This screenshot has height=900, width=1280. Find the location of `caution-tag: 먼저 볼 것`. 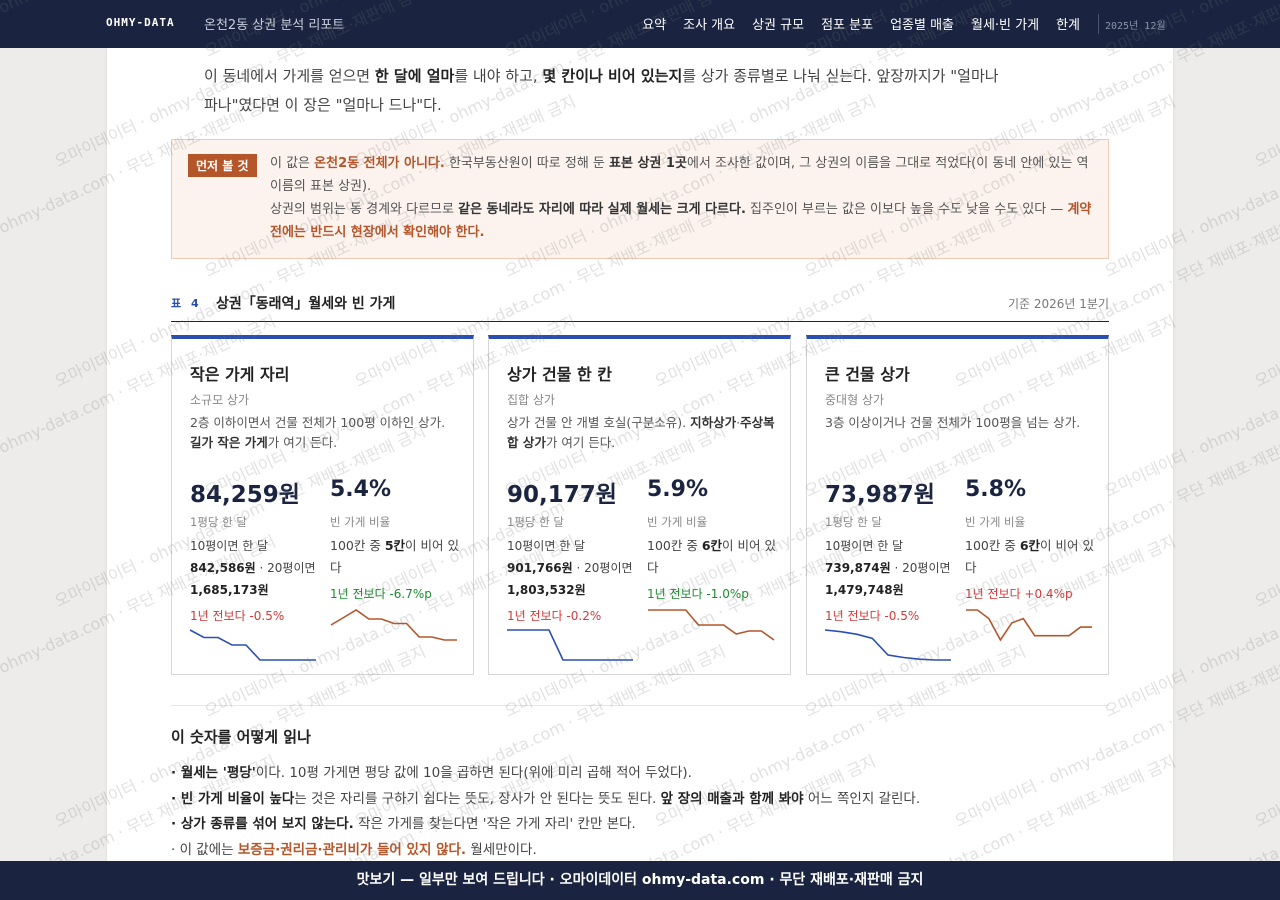

caution-tag: 먼저 볼 것 is located at coordinates (222, 165).